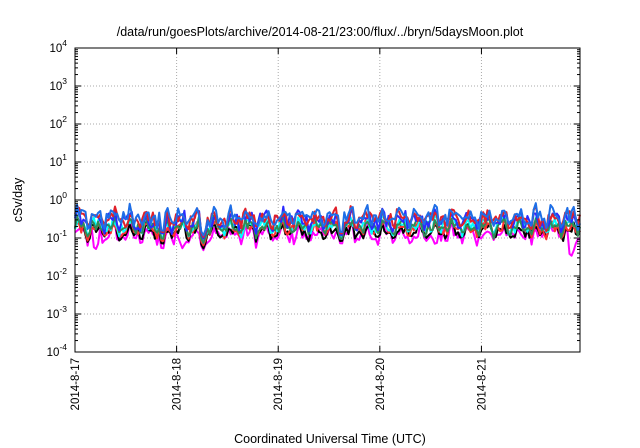  Describe the element at coordinates (57, 274) in the screenshot. I see `y-tick-label: 10⁻²` at that location.